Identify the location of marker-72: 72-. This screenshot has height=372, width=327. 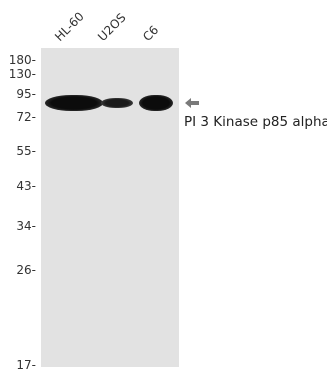
(26, 117).